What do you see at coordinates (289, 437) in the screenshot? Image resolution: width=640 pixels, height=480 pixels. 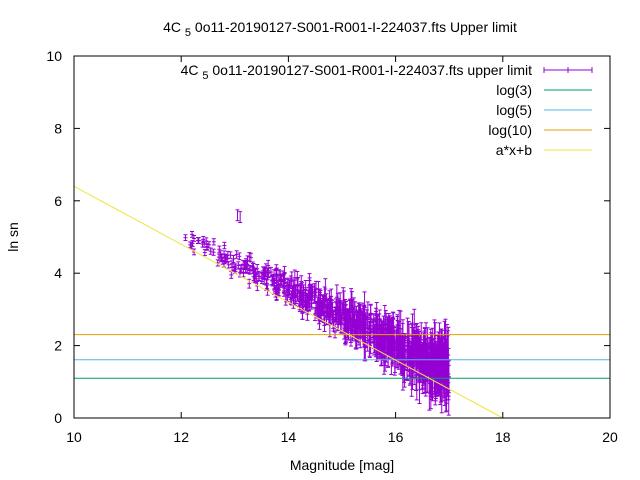 I see `x-tick-label: 14` at bounding box center [289, 437].